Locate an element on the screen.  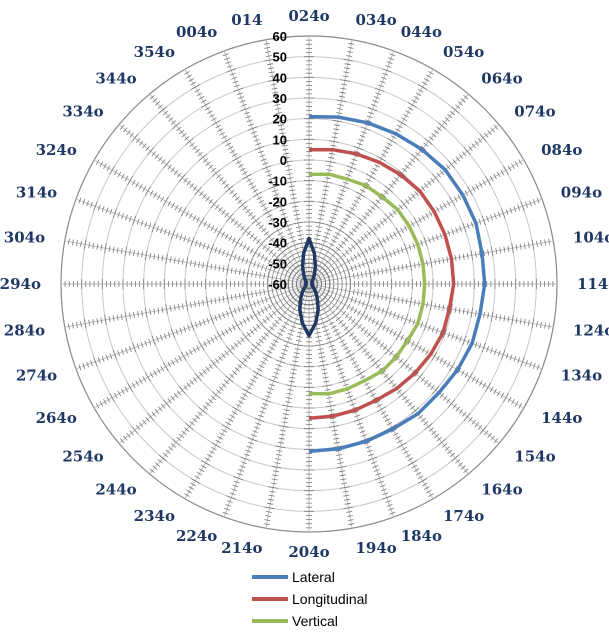
angle-label: 304o is located at coordinates (24, 238).